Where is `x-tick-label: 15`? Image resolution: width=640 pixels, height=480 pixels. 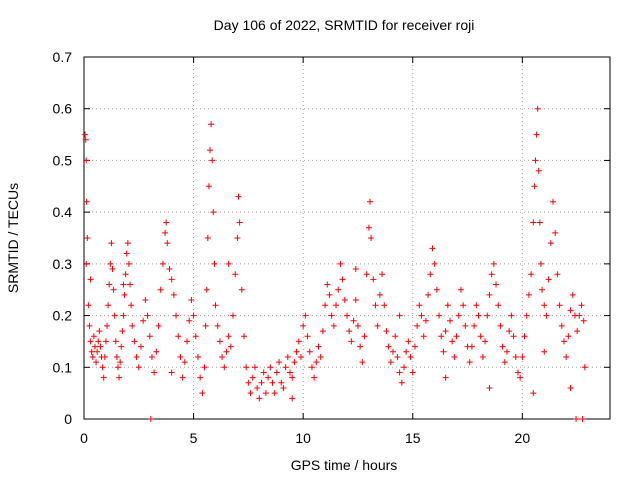 x-tick-label: 15 is located at coordinates (413, 438).